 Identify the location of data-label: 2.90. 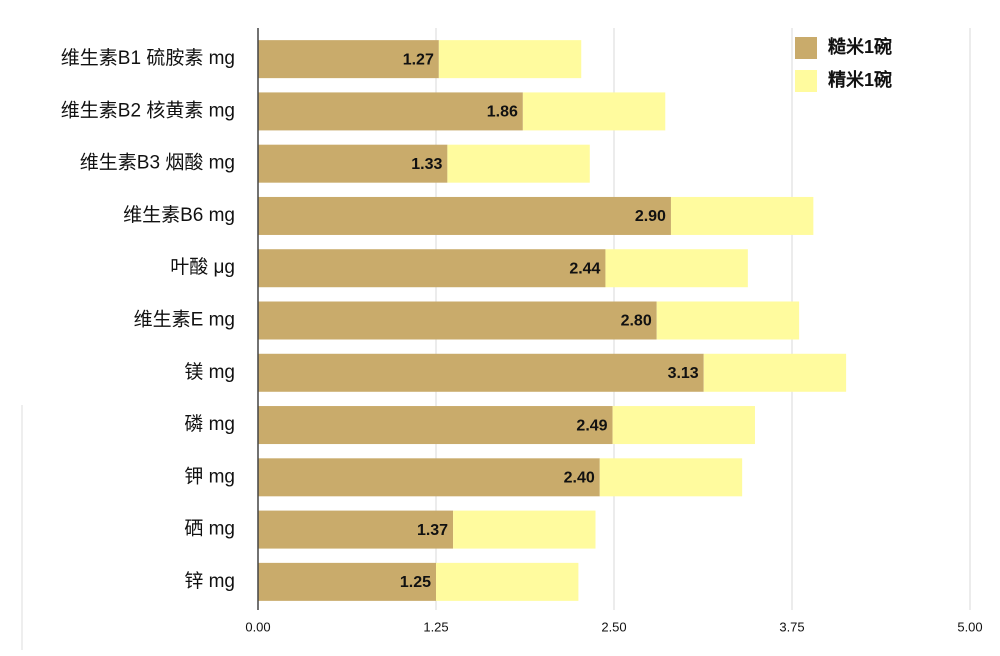
(650, 216).